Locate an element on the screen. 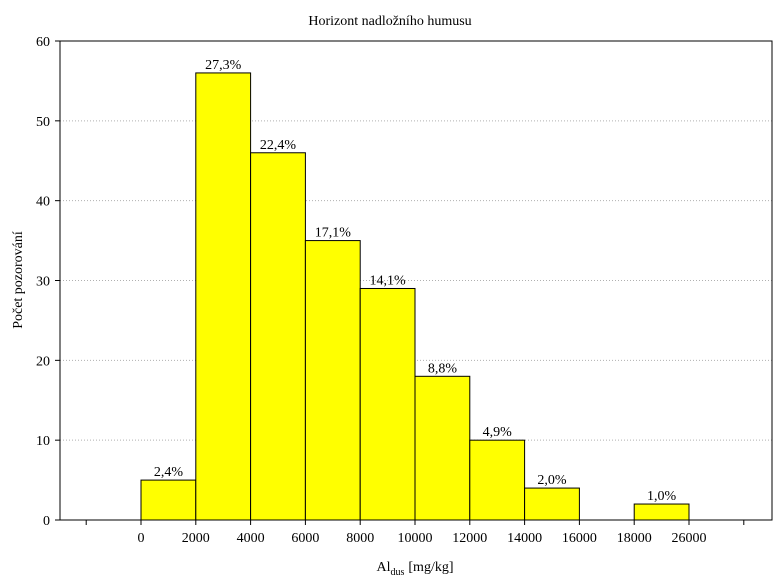  x-tick-label: 2000 is located at coordinates (196, 538).